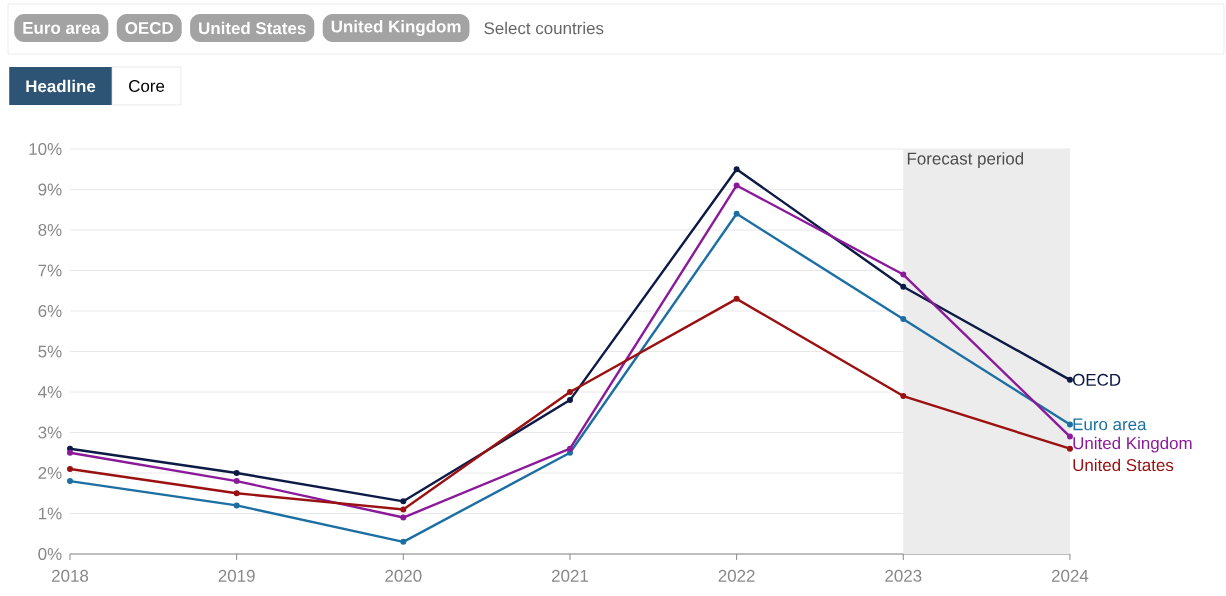 This screenshot has width=1226, height=596. Describe the element at coordinates (252, 28) in the screenshot. I see `text: United States` at that location.